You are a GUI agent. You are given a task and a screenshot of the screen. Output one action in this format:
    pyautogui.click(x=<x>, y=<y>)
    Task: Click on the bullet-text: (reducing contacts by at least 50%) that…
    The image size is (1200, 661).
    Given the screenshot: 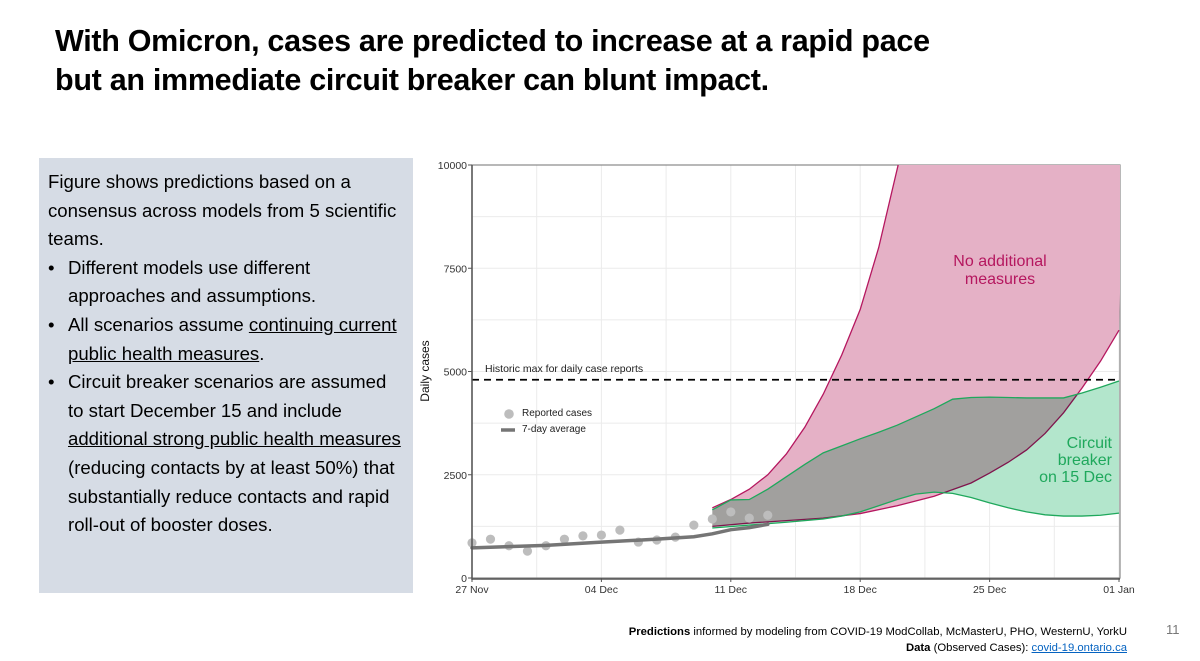 What is the action you would take?
    pyautogui.click(x=231, y=496)
    